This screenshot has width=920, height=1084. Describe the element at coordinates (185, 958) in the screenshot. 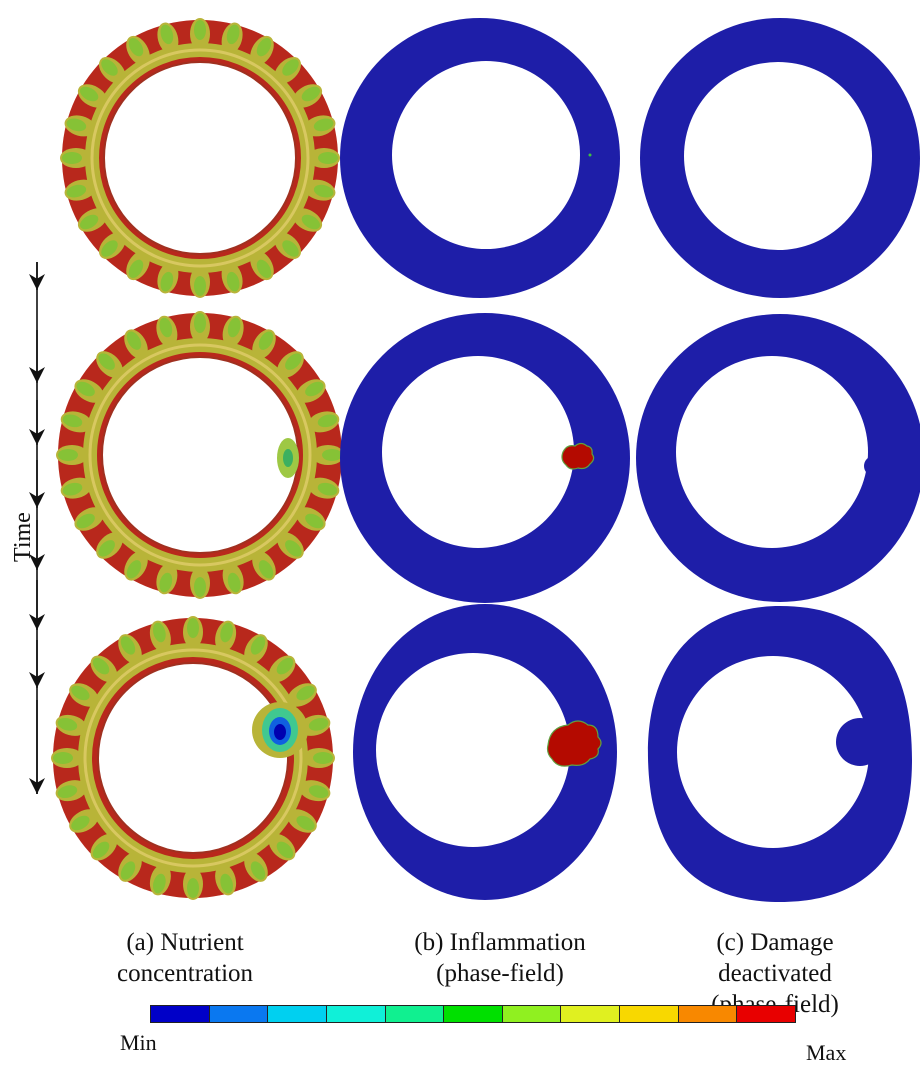

I see `caption-a: (a) Nutrient concentration` at that location.